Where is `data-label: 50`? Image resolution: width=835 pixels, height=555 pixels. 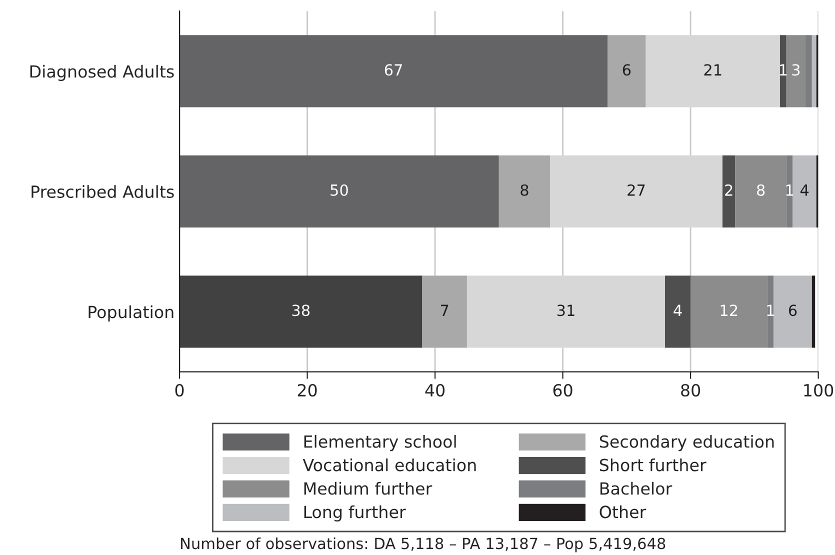 data-label: 50 is located at coordinates (339, 190).